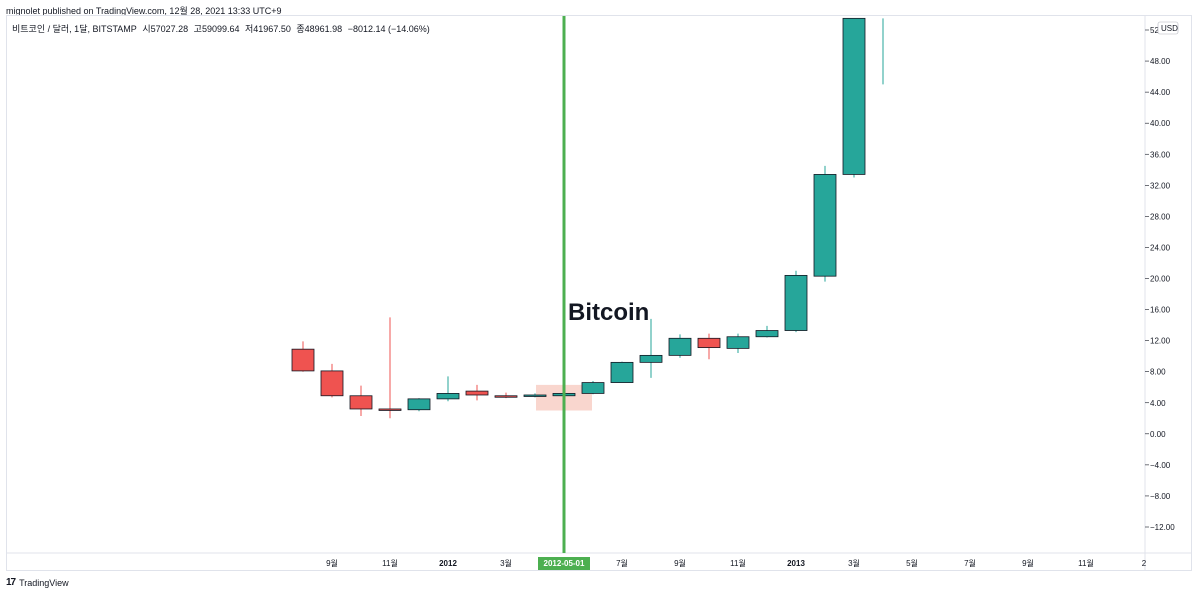 This screenshot has height=595, width=1200. Describe the element at coordinates (388, 29) in the screenshot. I see `legend-change: −8012.14 (−14.06%)` at that location.